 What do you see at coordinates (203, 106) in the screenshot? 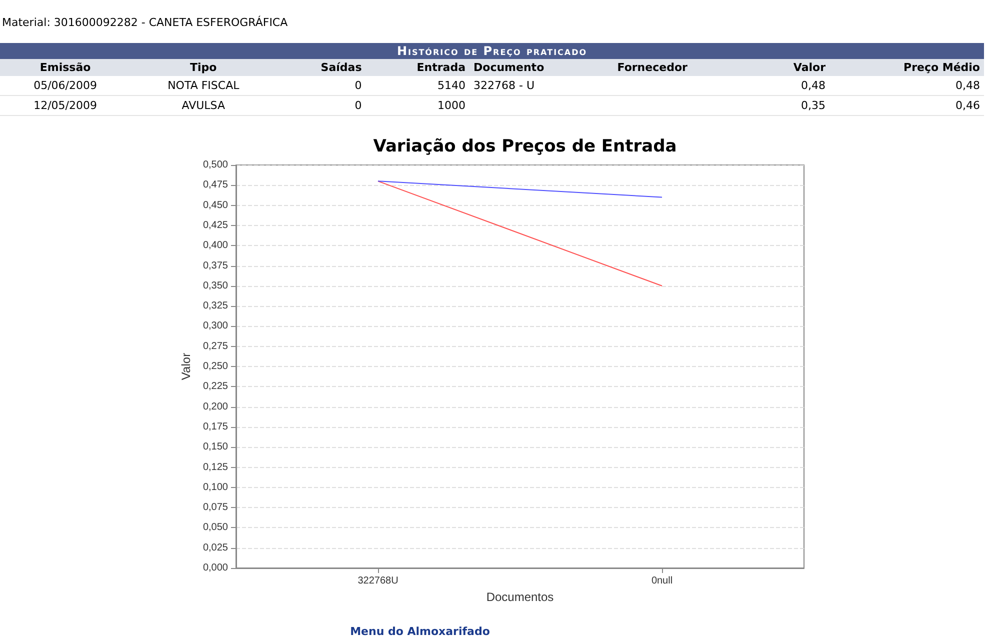
I see `text: AVULSA` at bounding box center [203, 106].